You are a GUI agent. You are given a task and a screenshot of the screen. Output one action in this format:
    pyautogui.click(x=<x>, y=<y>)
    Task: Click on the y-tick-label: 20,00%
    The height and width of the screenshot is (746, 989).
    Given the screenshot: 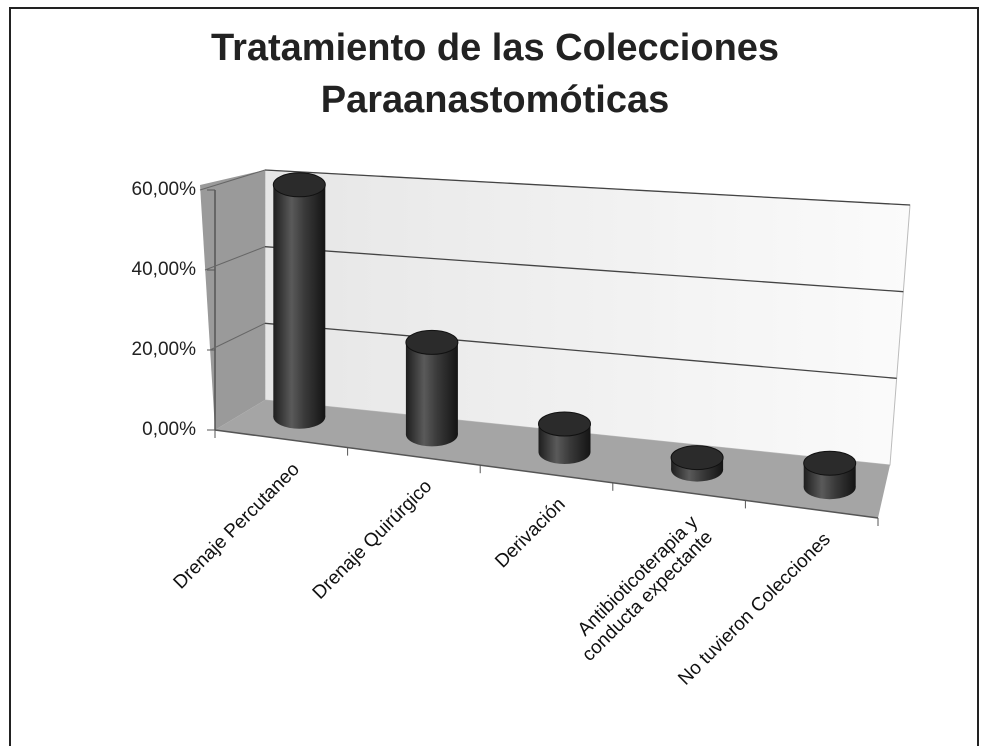 What is the action you would take?
    pyautogui.click(x=164, y=349)
    